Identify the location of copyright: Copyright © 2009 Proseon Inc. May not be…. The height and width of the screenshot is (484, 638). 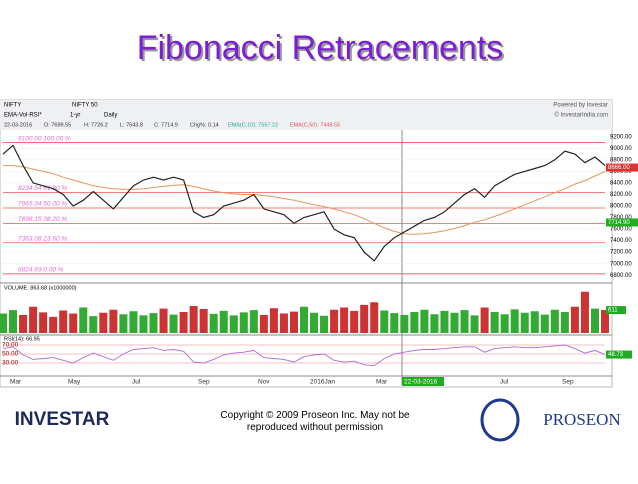
(315, 421).